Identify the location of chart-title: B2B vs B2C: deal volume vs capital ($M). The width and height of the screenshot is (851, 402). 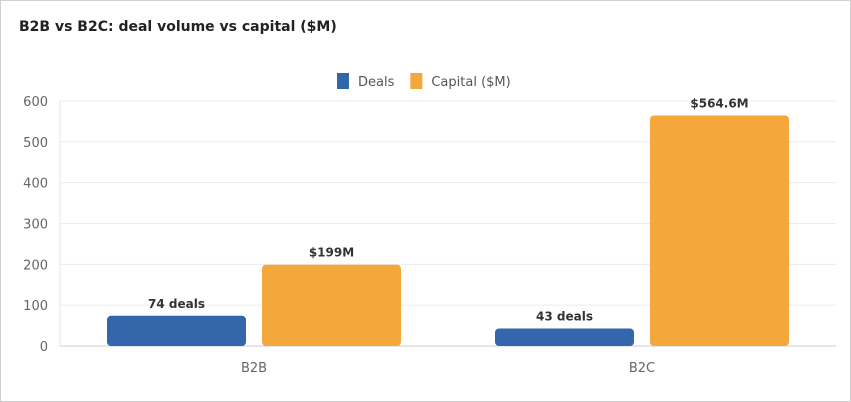
(178, 27).